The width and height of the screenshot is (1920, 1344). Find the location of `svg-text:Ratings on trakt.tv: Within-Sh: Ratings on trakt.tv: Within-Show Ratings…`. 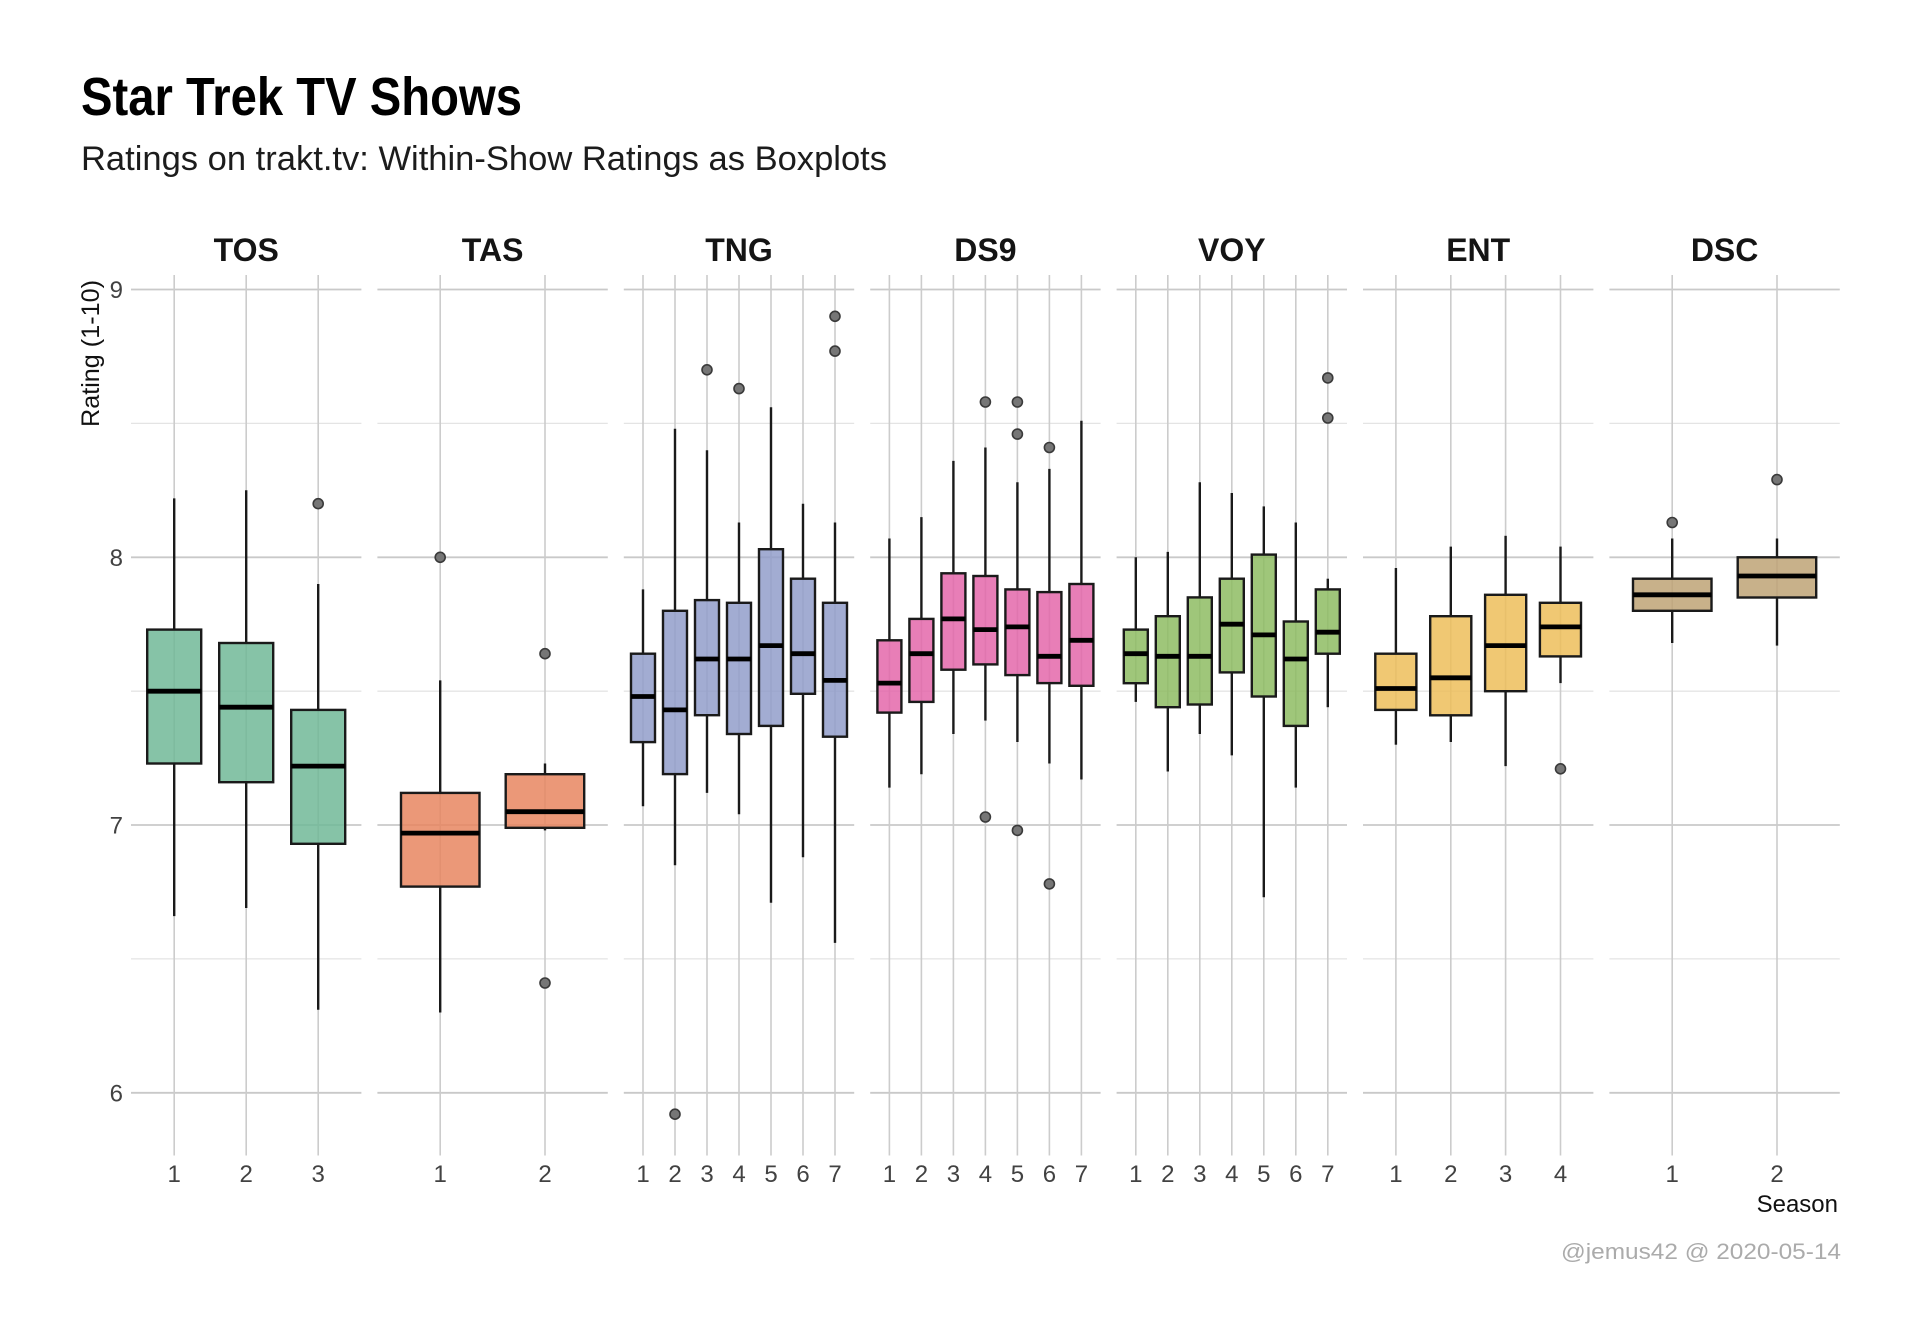

svg-text:Ratings on trakt.tv: Within-Sh: Ratings on trakt.tv: Within-Show Ratings… is located at coordinates (484, 159).